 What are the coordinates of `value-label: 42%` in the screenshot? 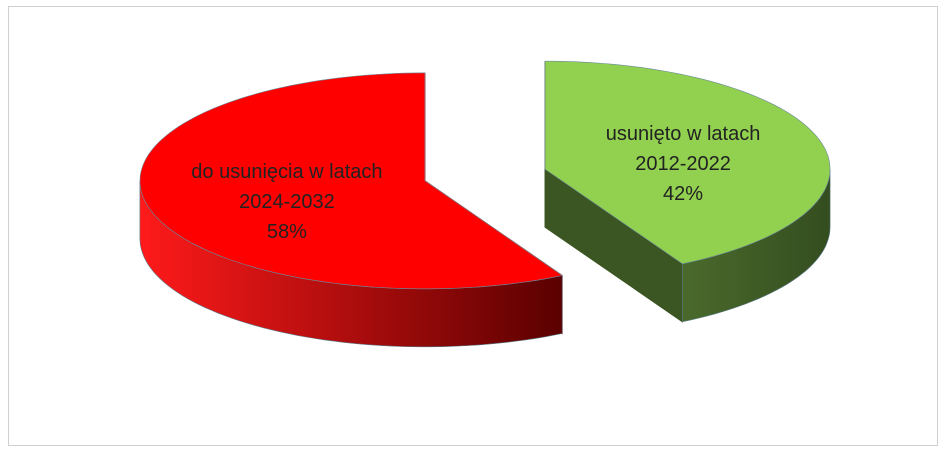 It's located at (683, 193).